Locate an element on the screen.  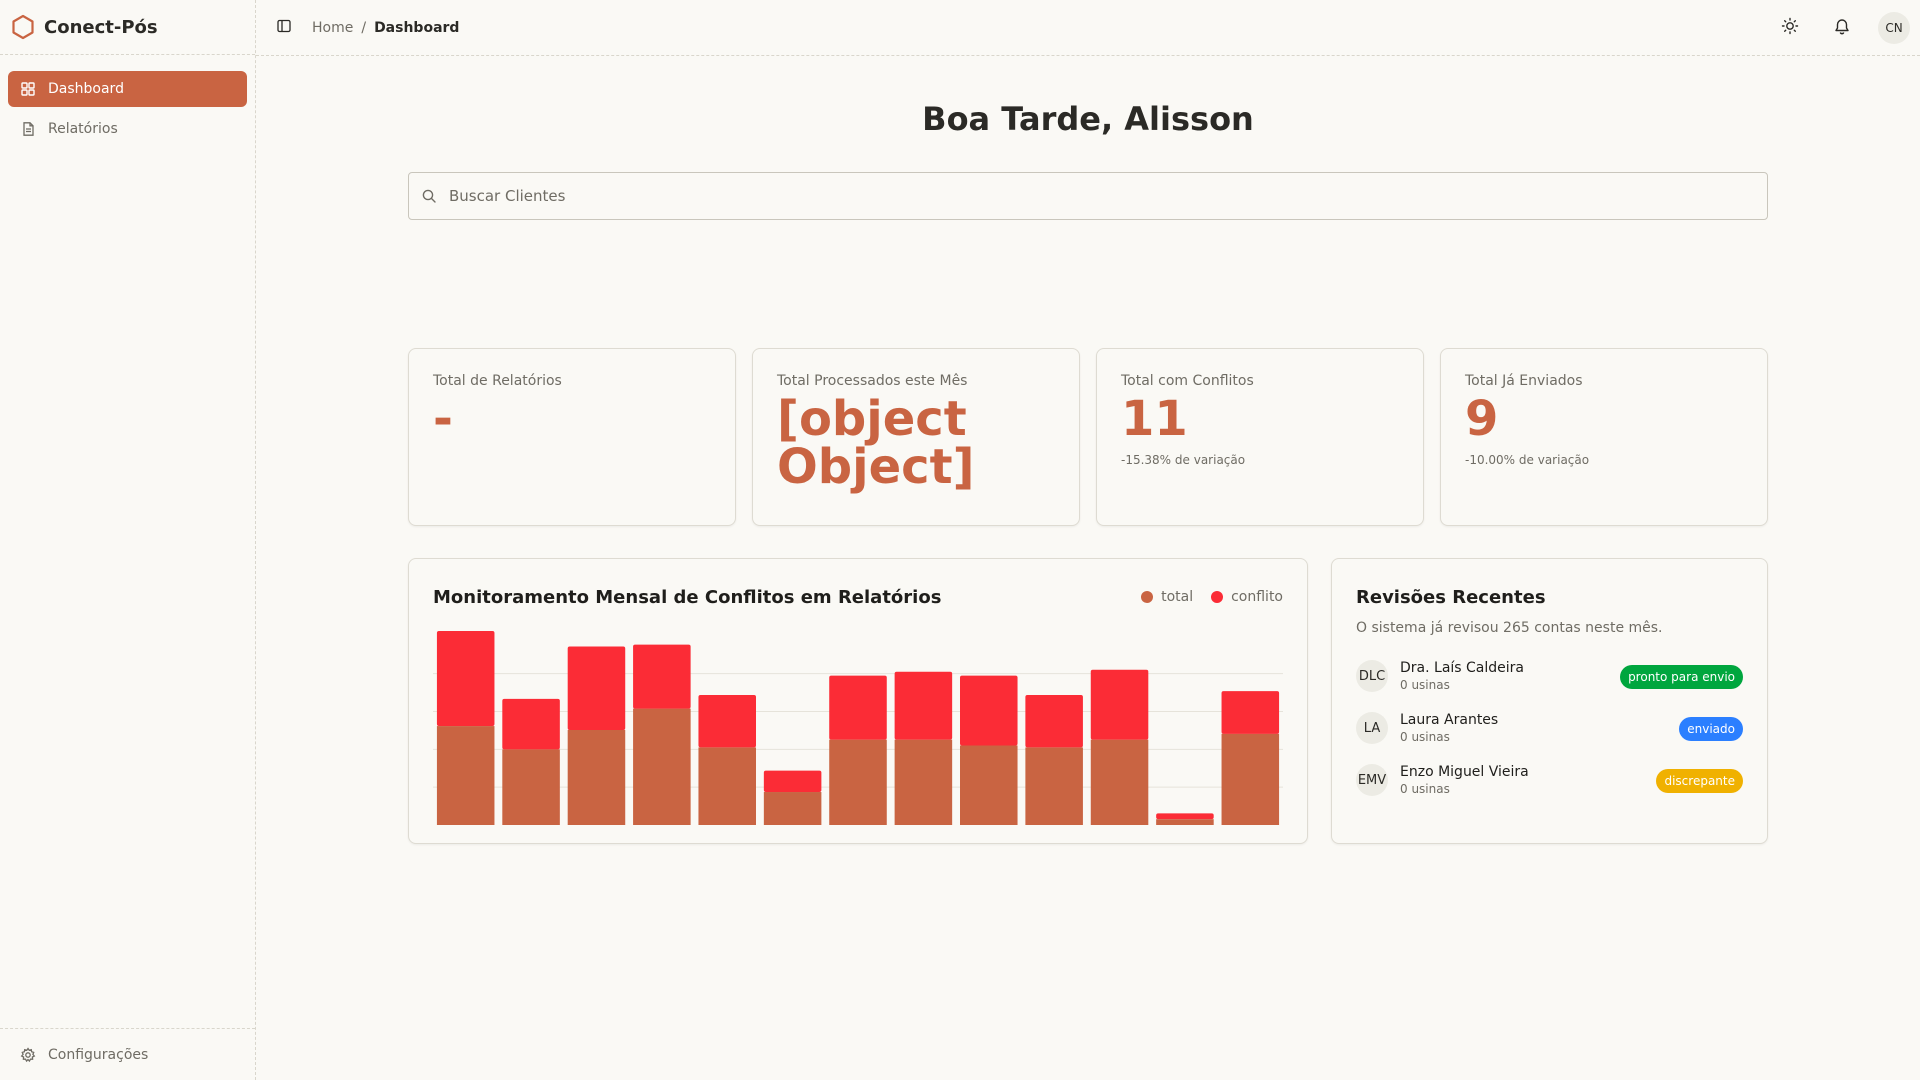
recent-reviews-title: Revisões Recentes is located at coordinates (1451, 597).